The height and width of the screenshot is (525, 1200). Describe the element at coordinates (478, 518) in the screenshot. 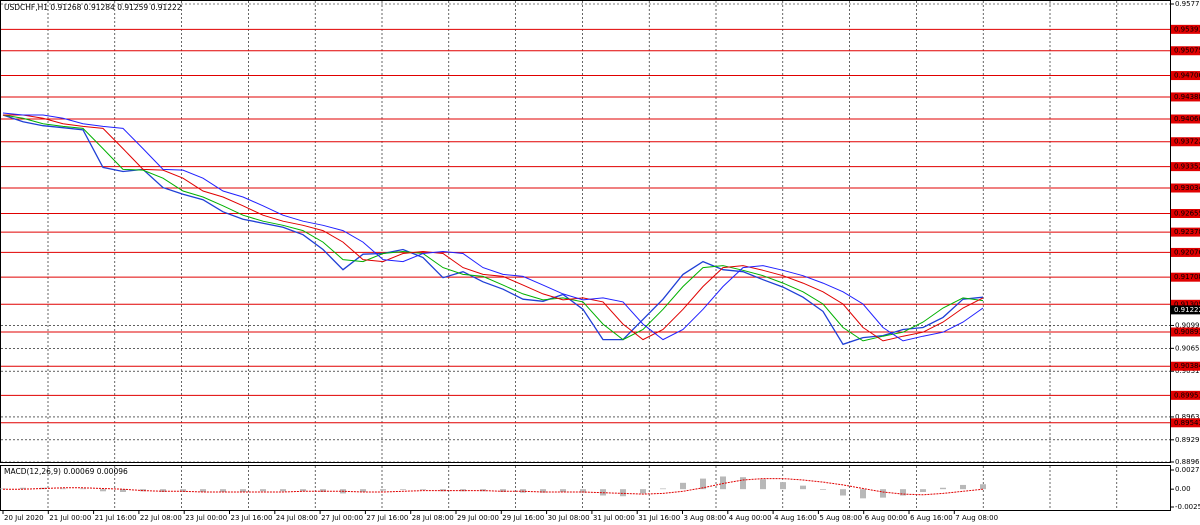

I see `x-tick-label: 29 Jul 00:00` at that location.